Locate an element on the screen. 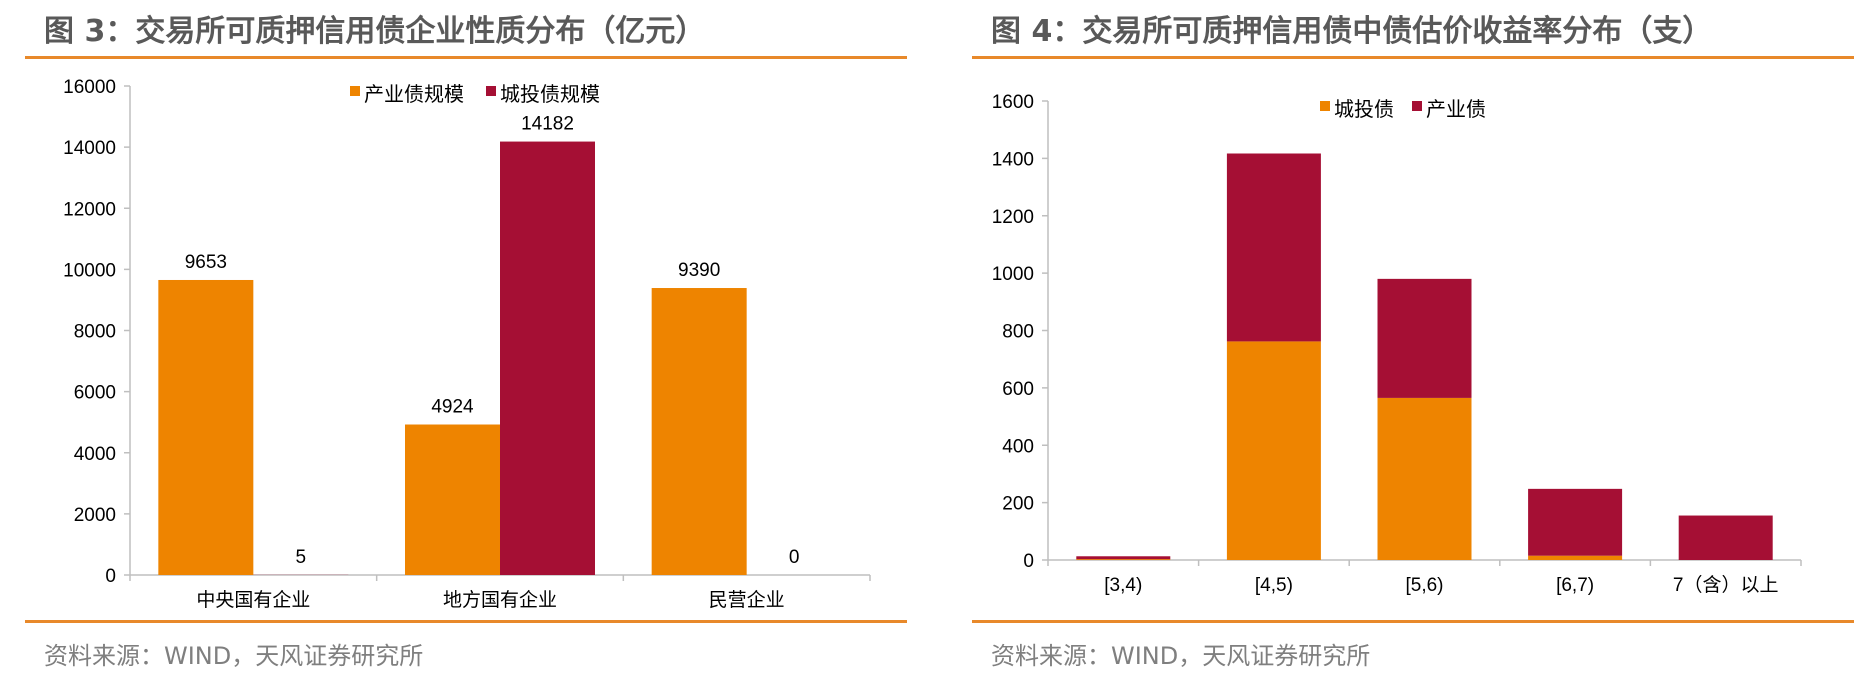  y-tick-label: 16000 is located at coordinates (89, 87).